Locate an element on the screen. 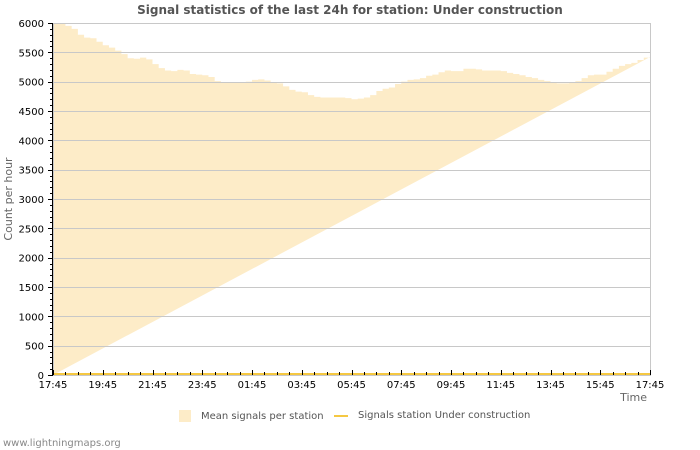 The height and width of the screenshot is (450, 700). y-axis-label: Count per hour is located at coordinates (8, 199).